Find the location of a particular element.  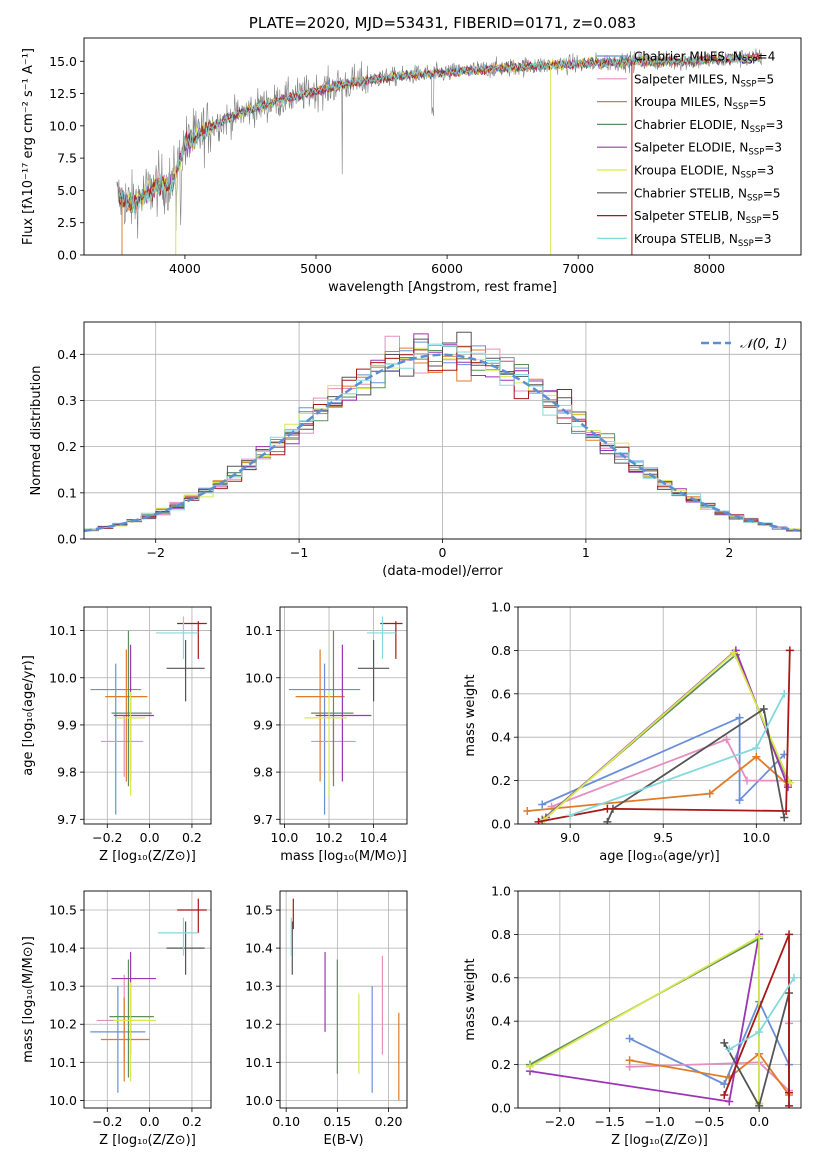

legend-entry: Salpeter STELIB, NSSP=5 is located at coordinates (706, 217).